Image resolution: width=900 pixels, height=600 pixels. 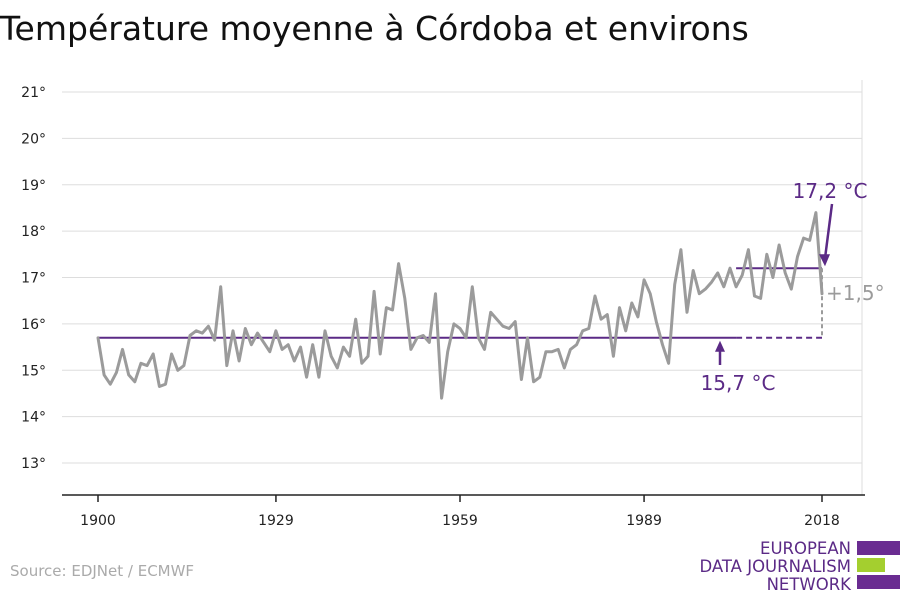 What do you see at coordinates (33, 418) in the screenshot?
I see `y-tick-label: 14°` at bounding box center [33, 418].